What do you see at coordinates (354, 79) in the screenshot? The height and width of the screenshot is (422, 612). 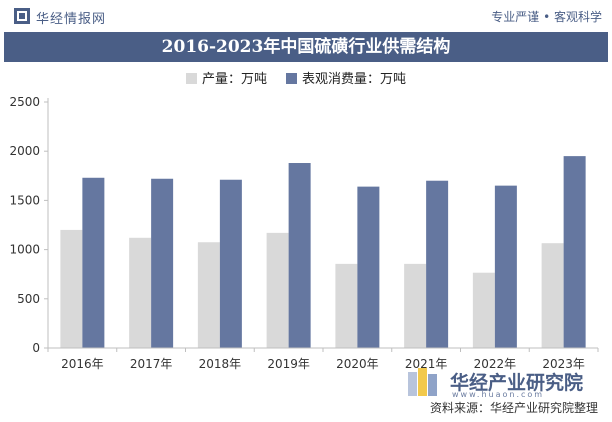 I see `legend-label: 表观消费量：万吨` at bounding box center [354, 79].